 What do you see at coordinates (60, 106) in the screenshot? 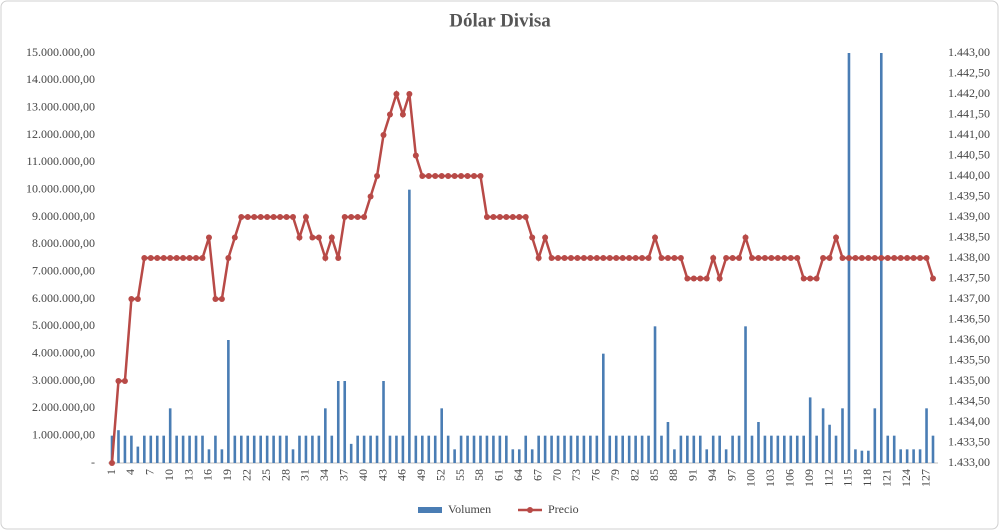
I see `y-tick-label: 13.000.000,00` at bounding box center [60, 106].